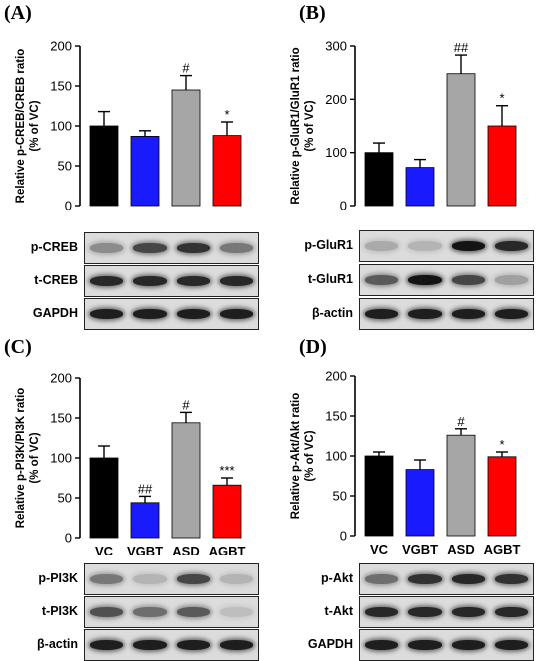  I want to click on blot-label: p-Akt, so click(337, 578).